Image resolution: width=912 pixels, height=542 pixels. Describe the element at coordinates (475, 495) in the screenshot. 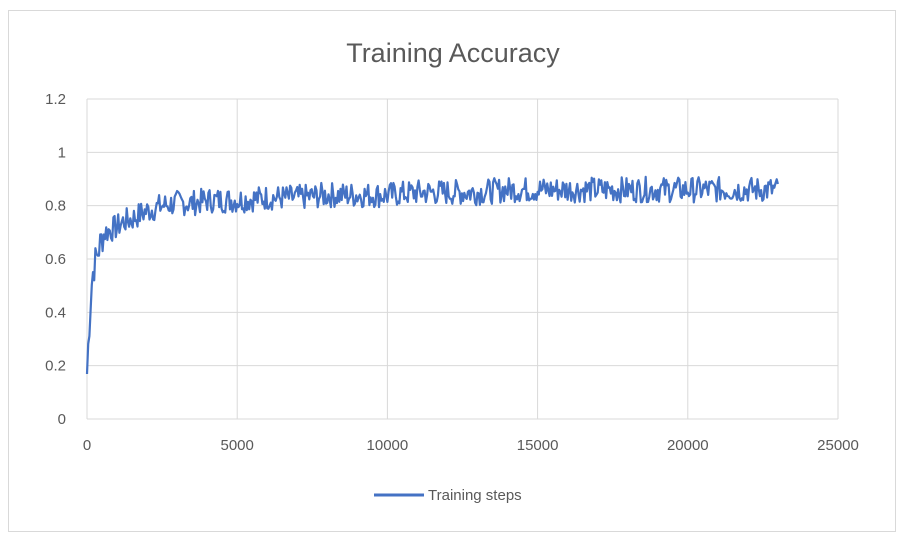

I see `legend-label: Training steps` at that location.